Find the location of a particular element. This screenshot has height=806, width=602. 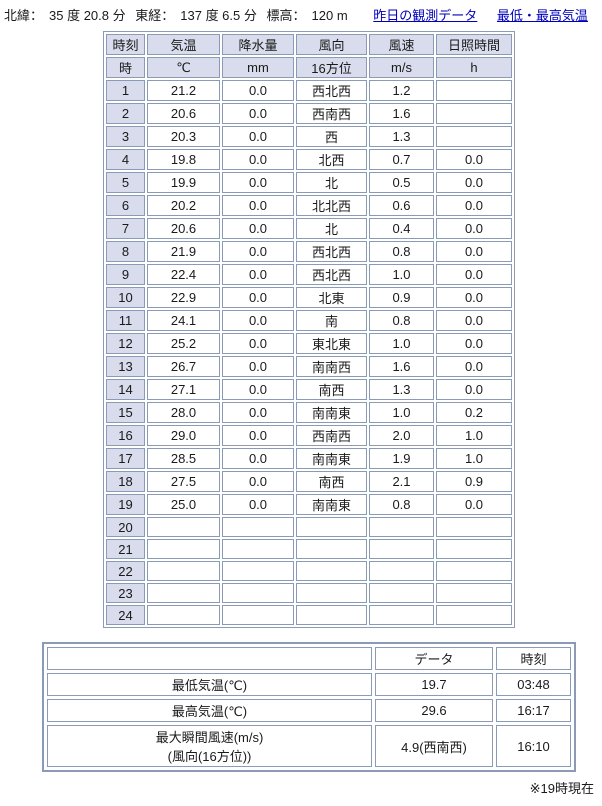

col-header-wind-speed: 風速 is located at coordinates (401, 44).